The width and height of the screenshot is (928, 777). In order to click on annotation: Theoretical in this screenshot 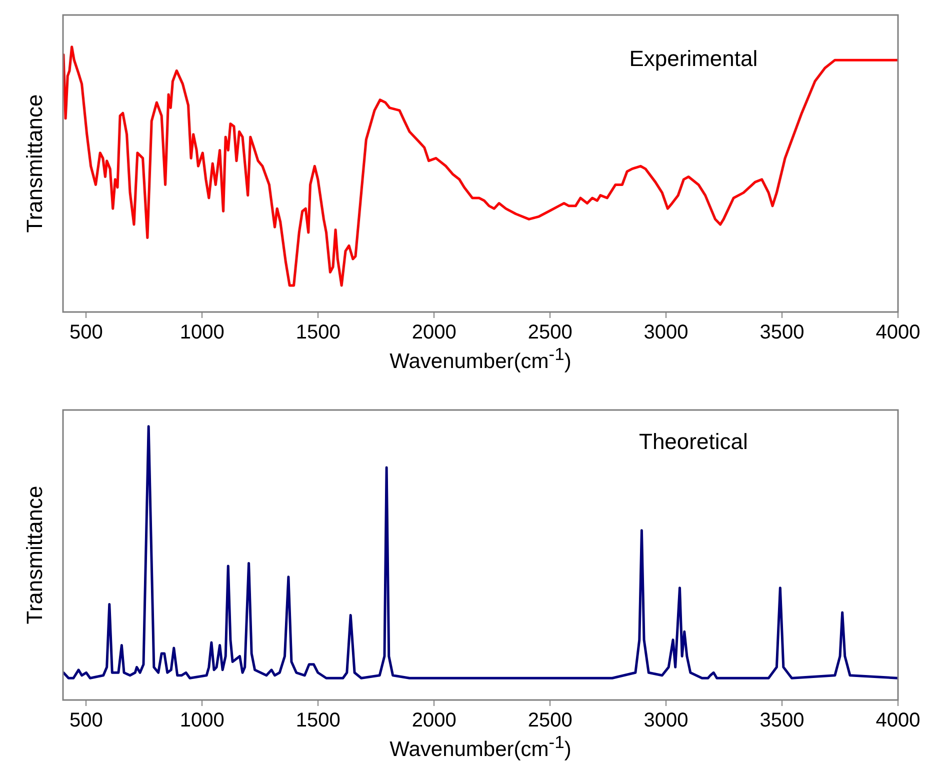, I will do `click(693, 441)`.